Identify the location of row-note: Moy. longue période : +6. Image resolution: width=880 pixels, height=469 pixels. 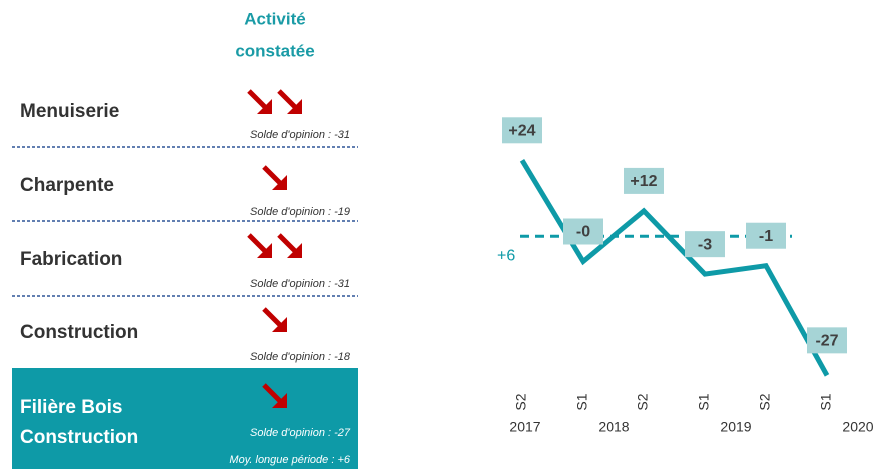
(289, 460).